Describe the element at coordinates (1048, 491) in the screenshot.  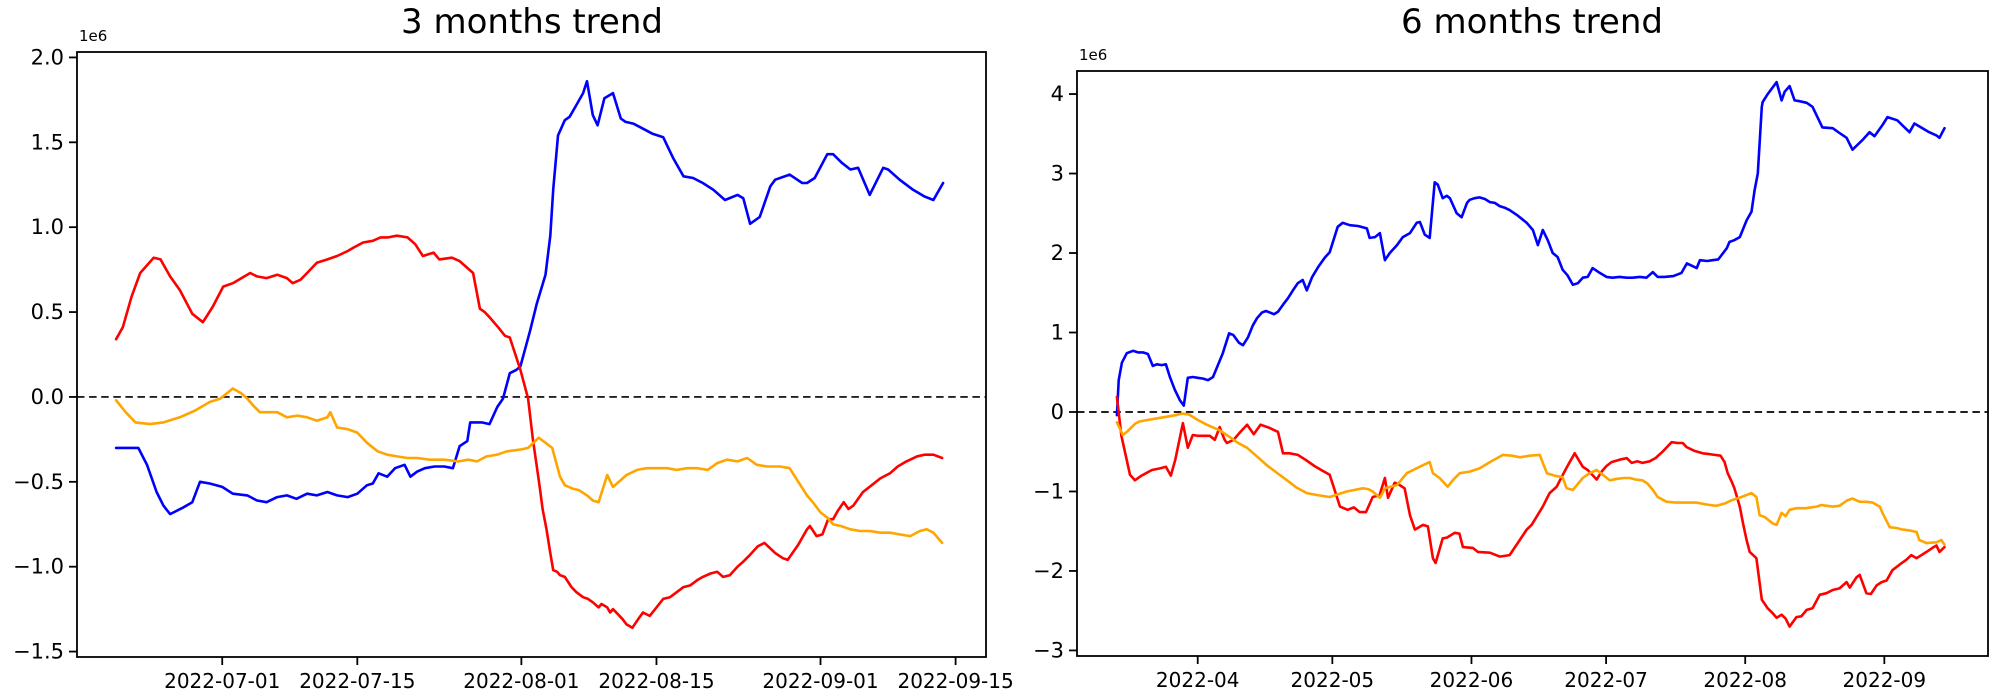
I see `y-tick-label-right: −1` at that location.